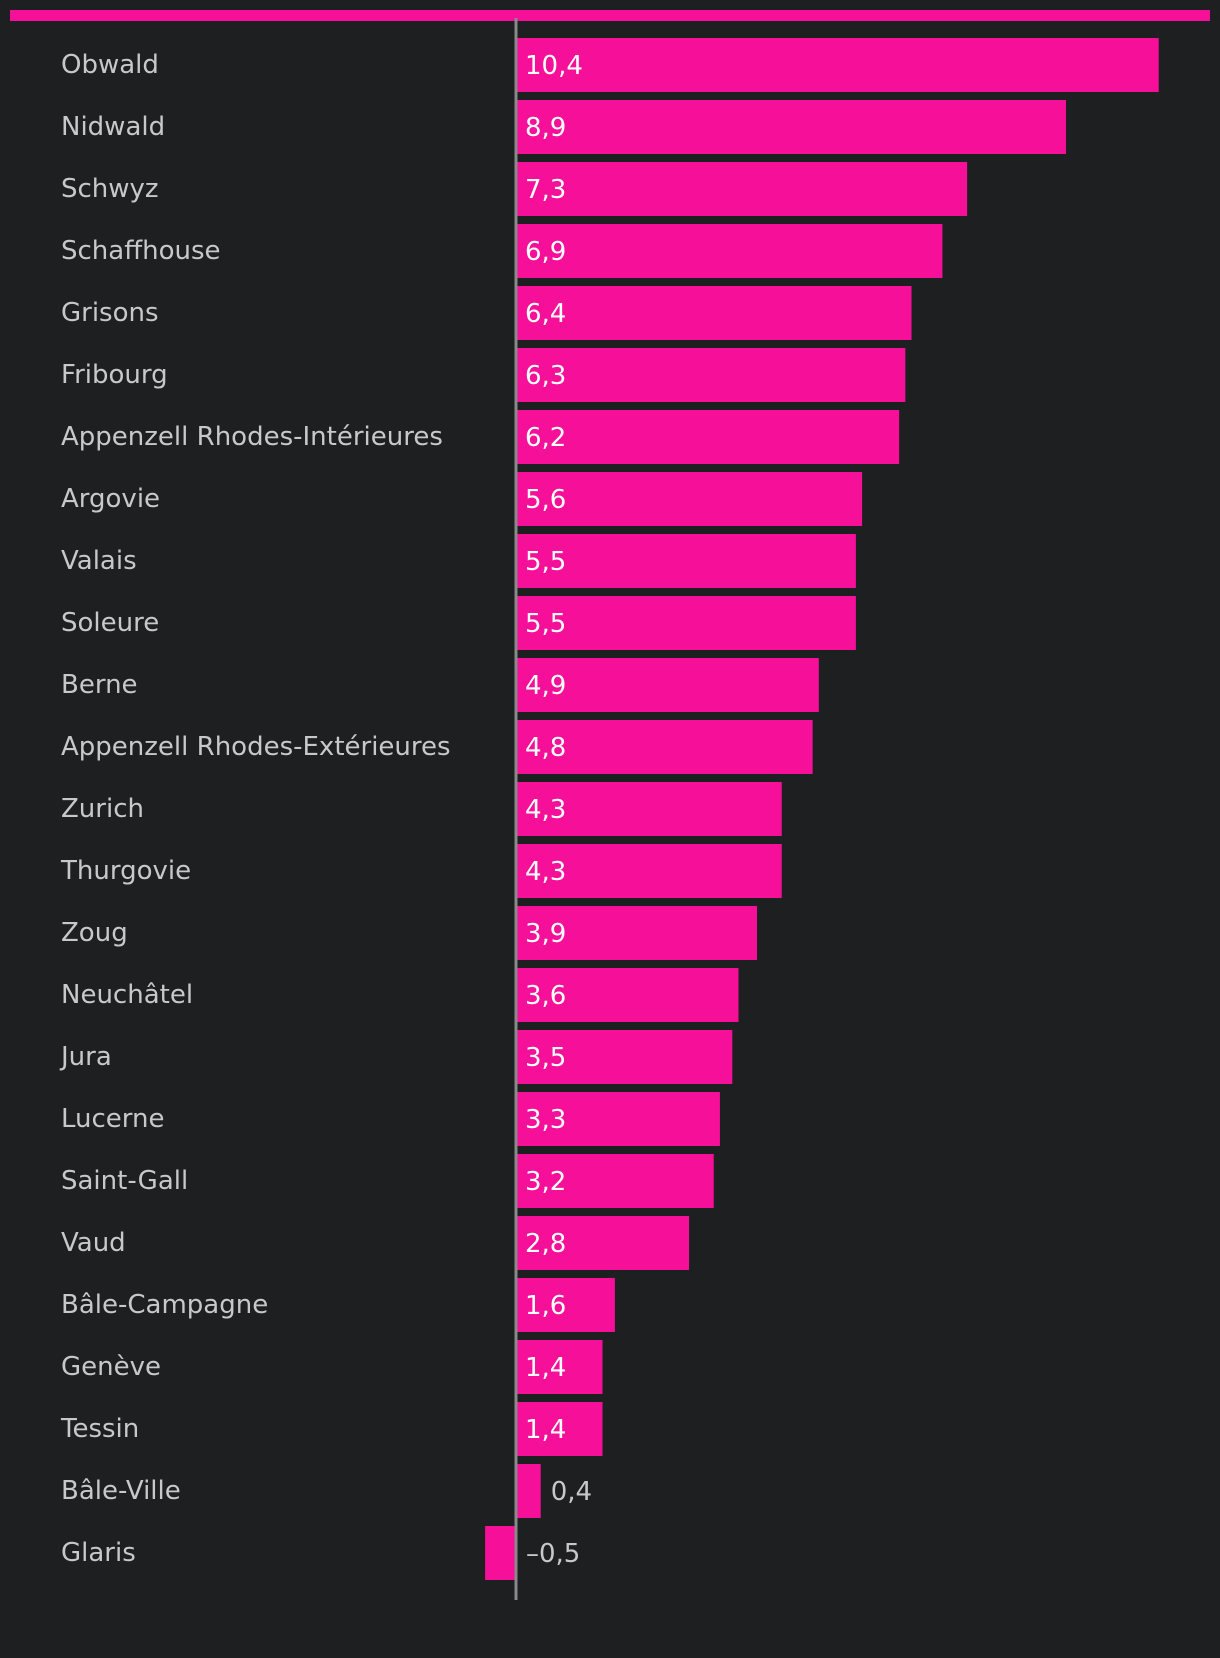  What do you see at coordinates (98, 1553) in the screenshot?
I see `category-label: Glaris` at bounding box center [98, 1553].